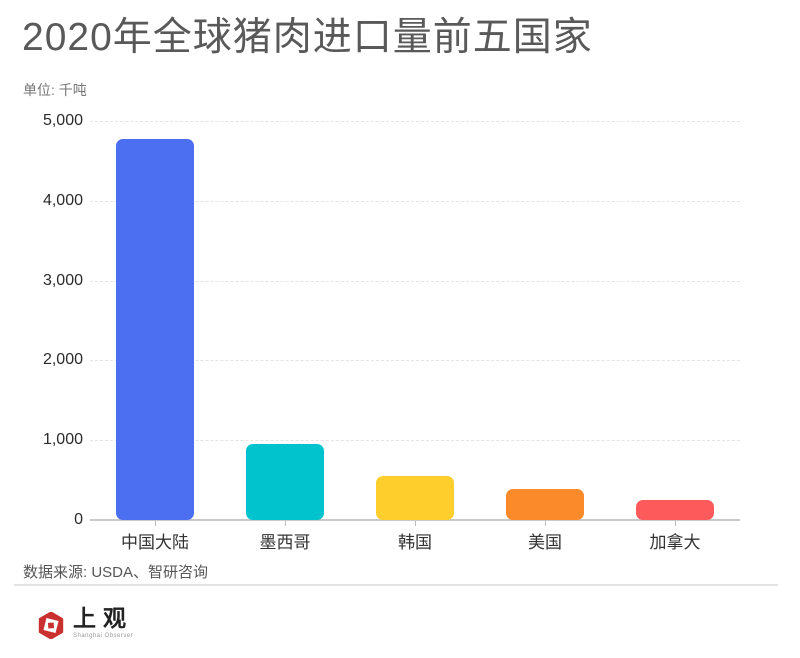  Describe the element at coordinates (285, 482) in the screenshot. I see `bar-墨西哥` at that location.